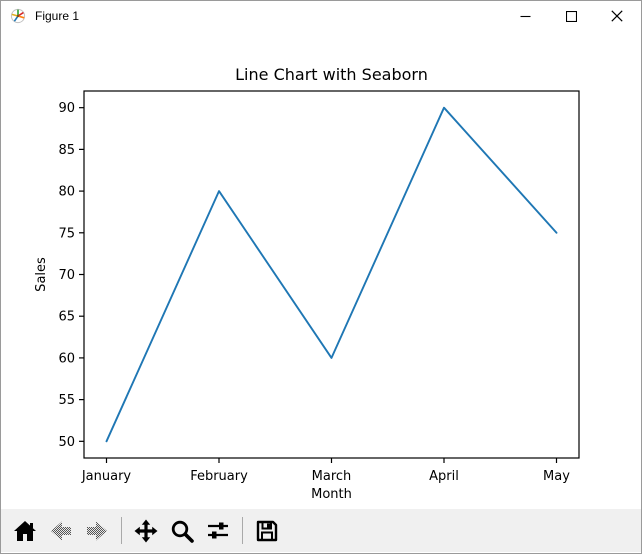 Image resolution: width=642 pixels, height=554 pixels. I want to click on save-floppy-icon, so click(267, 530).